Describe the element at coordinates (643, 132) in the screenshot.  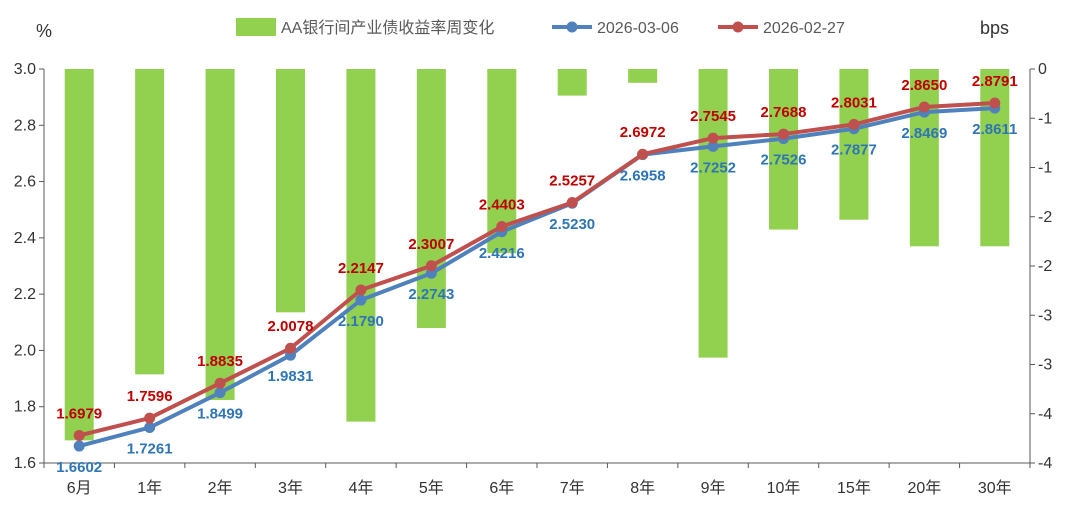
I see `data-label-red: 2.6972` at that location.